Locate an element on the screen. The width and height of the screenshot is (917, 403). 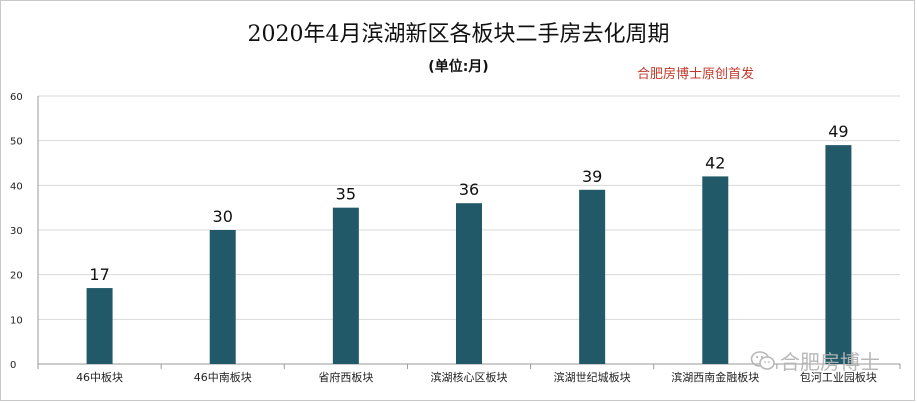
data-label: 39 is located at coordinates (592, 176).